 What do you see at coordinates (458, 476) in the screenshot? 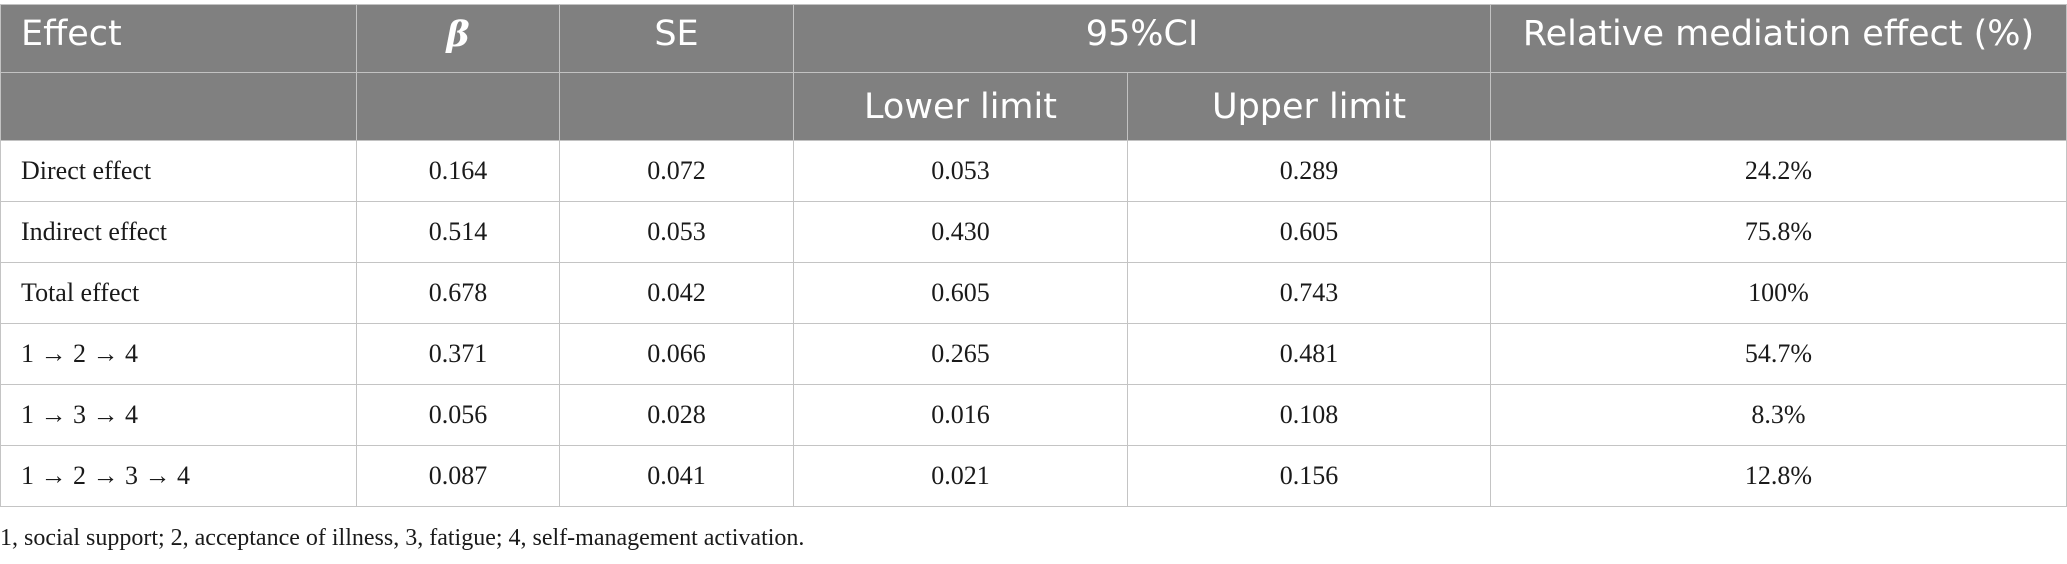
I see `cell-beta: 0.087` at bounding box center [458, 476].